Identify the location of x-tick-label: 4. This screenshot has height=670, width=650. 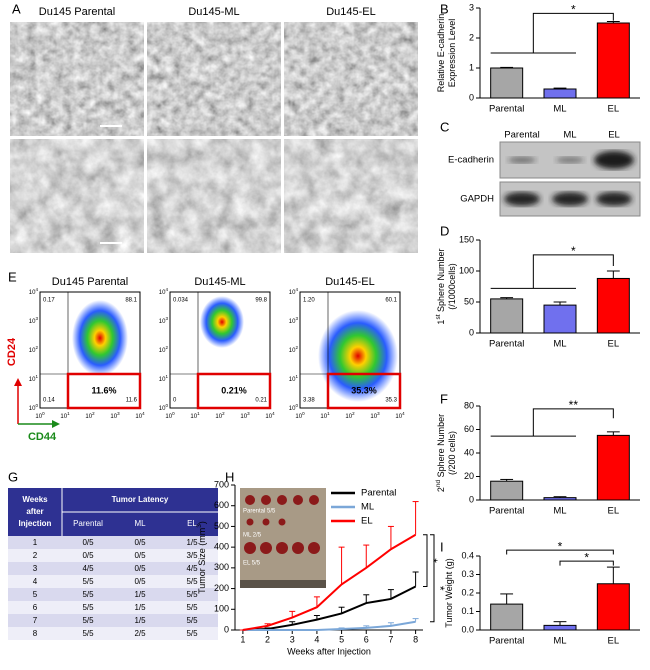
(316, 639).